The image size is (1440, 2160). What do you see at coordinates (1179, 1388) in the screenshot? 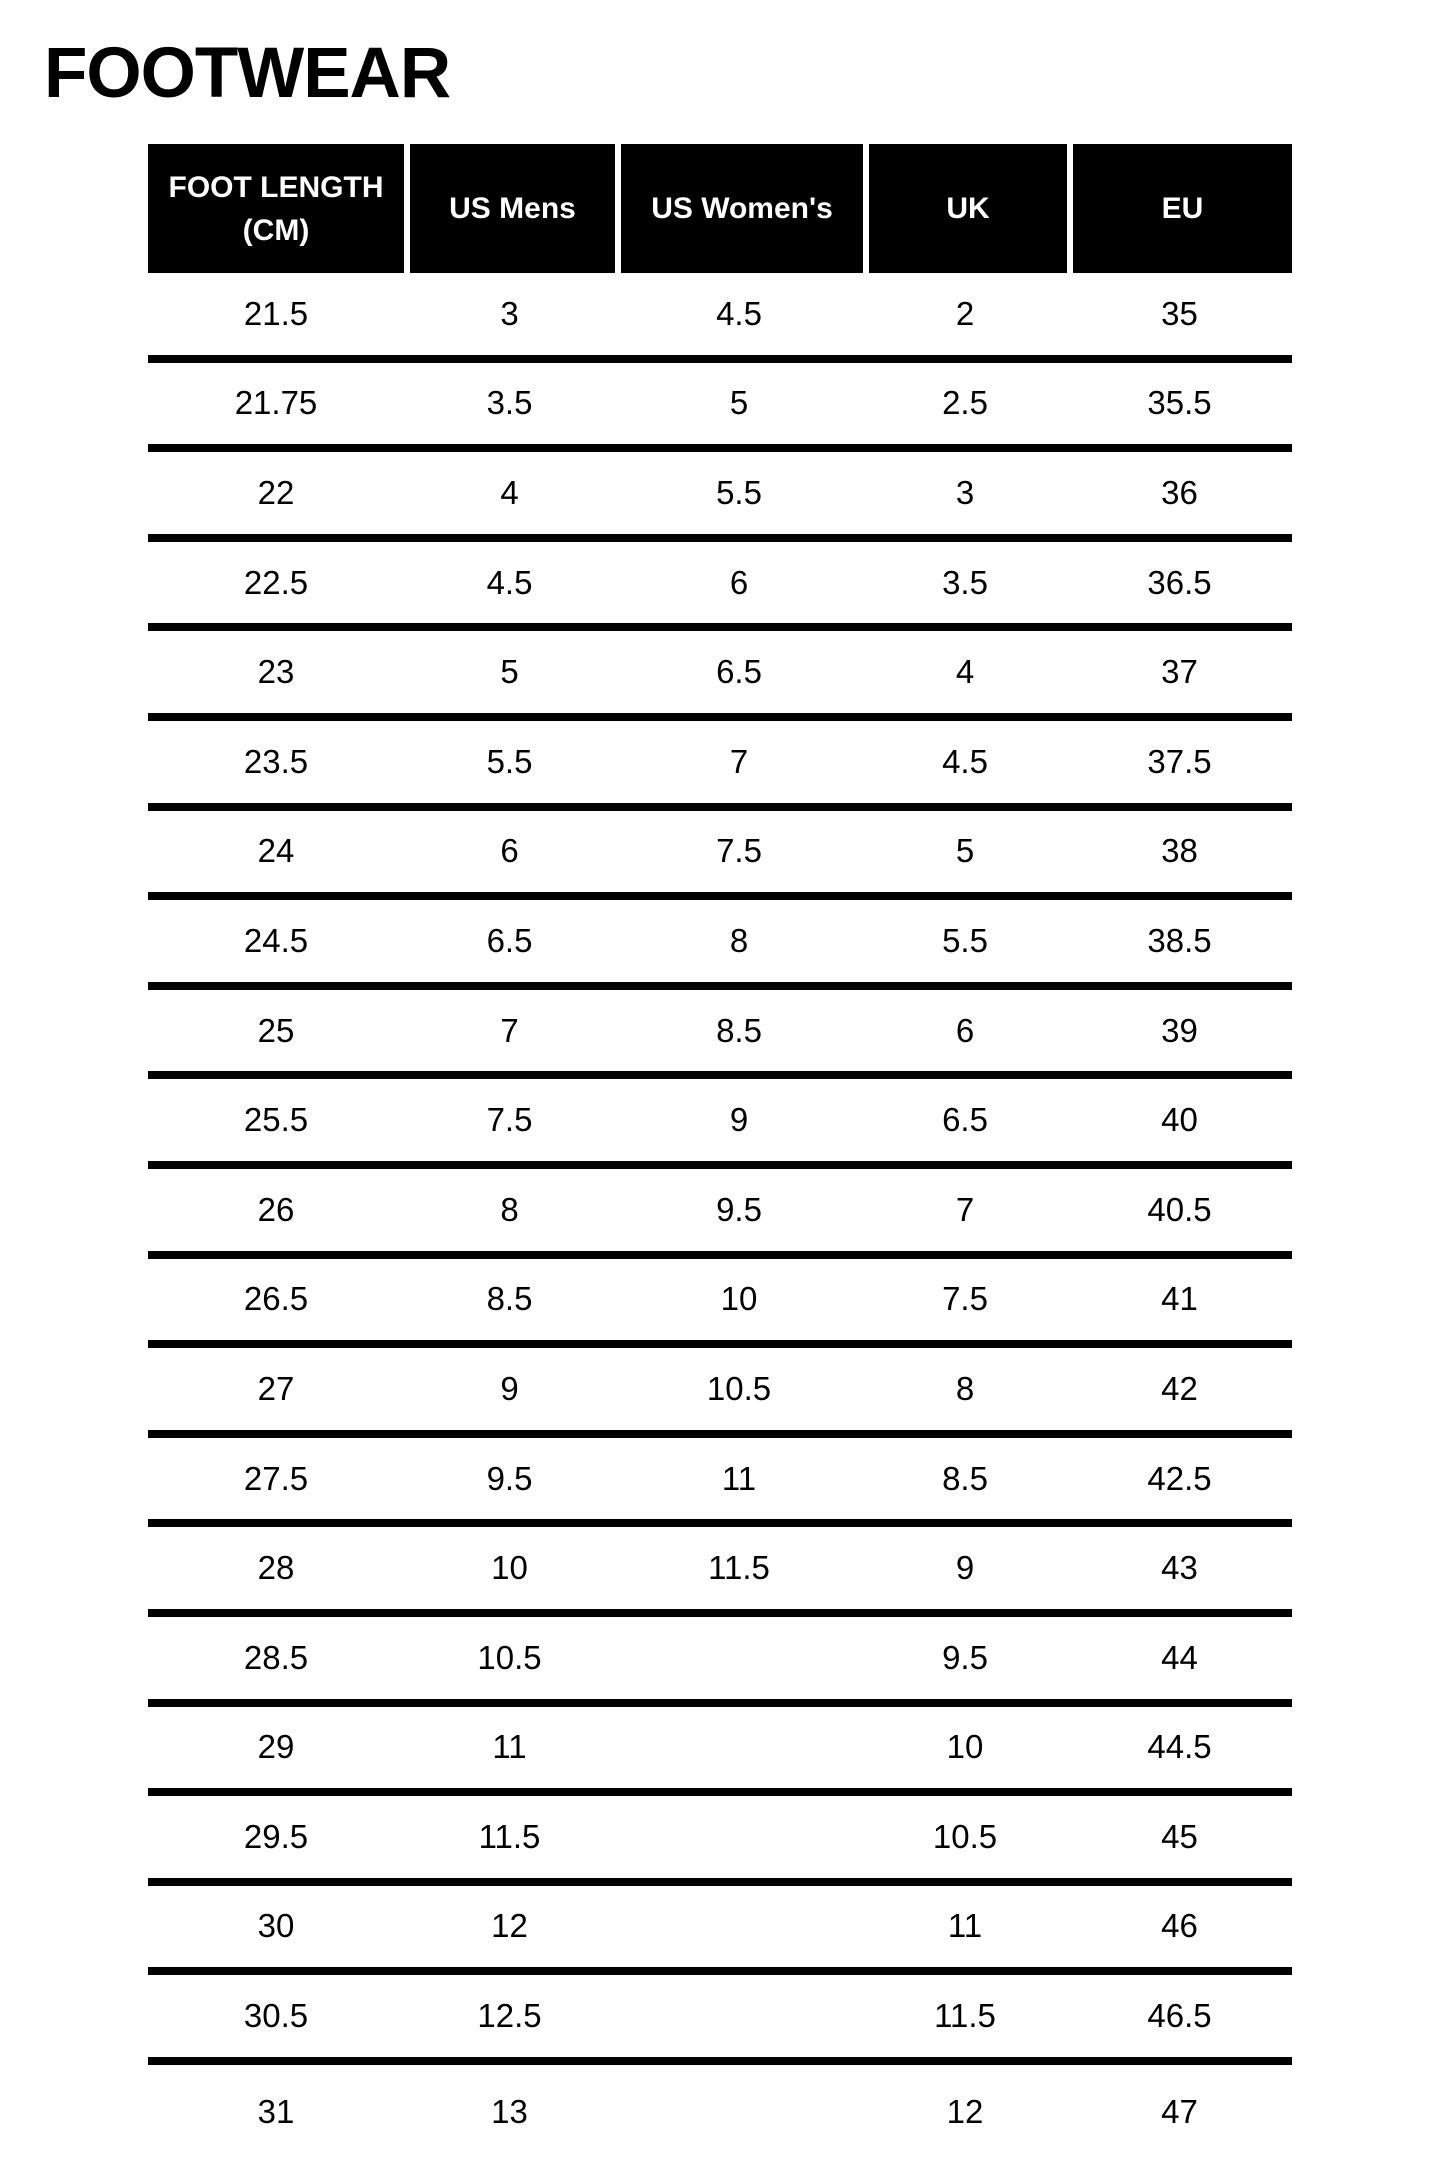
I see `table-cell: 42` at bounding box center [1179, 1388].